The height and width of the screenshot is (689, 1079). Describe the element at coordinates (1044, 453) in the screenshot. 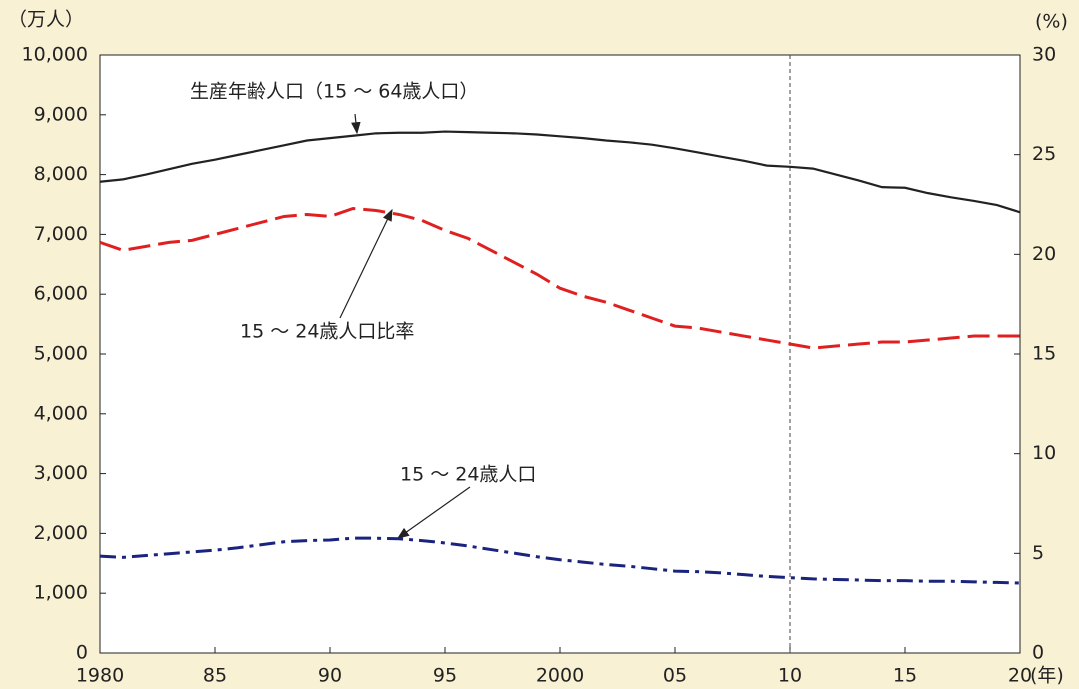

I see `y2-tick-label: 10` at that location.